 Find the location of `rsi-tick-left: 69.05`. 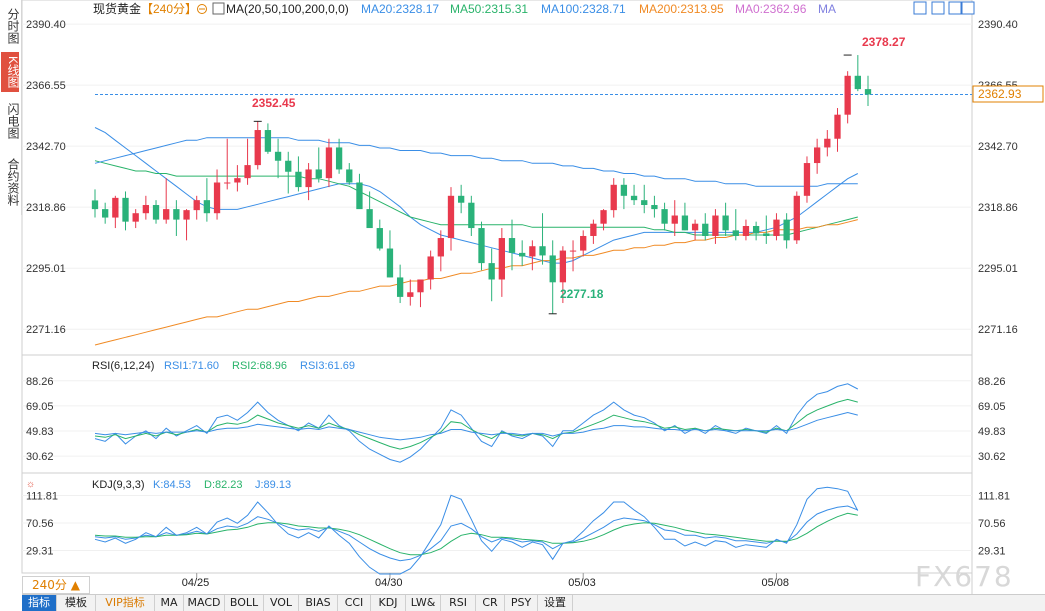

rsi-tick-left: 69.05 is located at coordinates (40, 407).